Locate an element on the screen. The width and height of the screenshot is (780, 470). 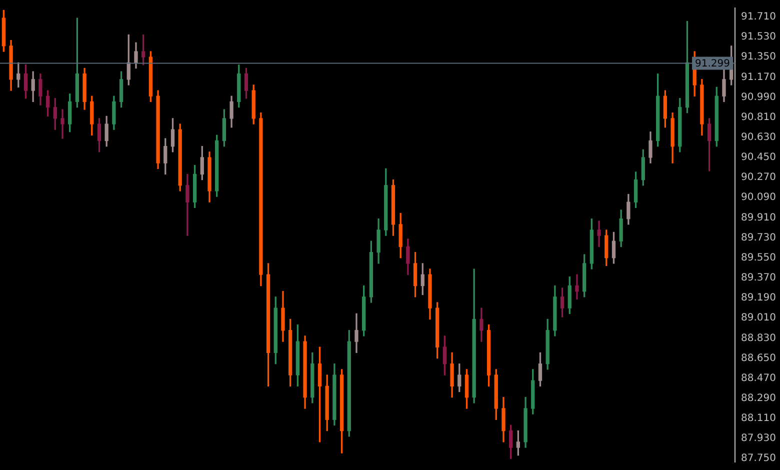
y-tick-label: 89.550 is located at coordinates (758, 258).